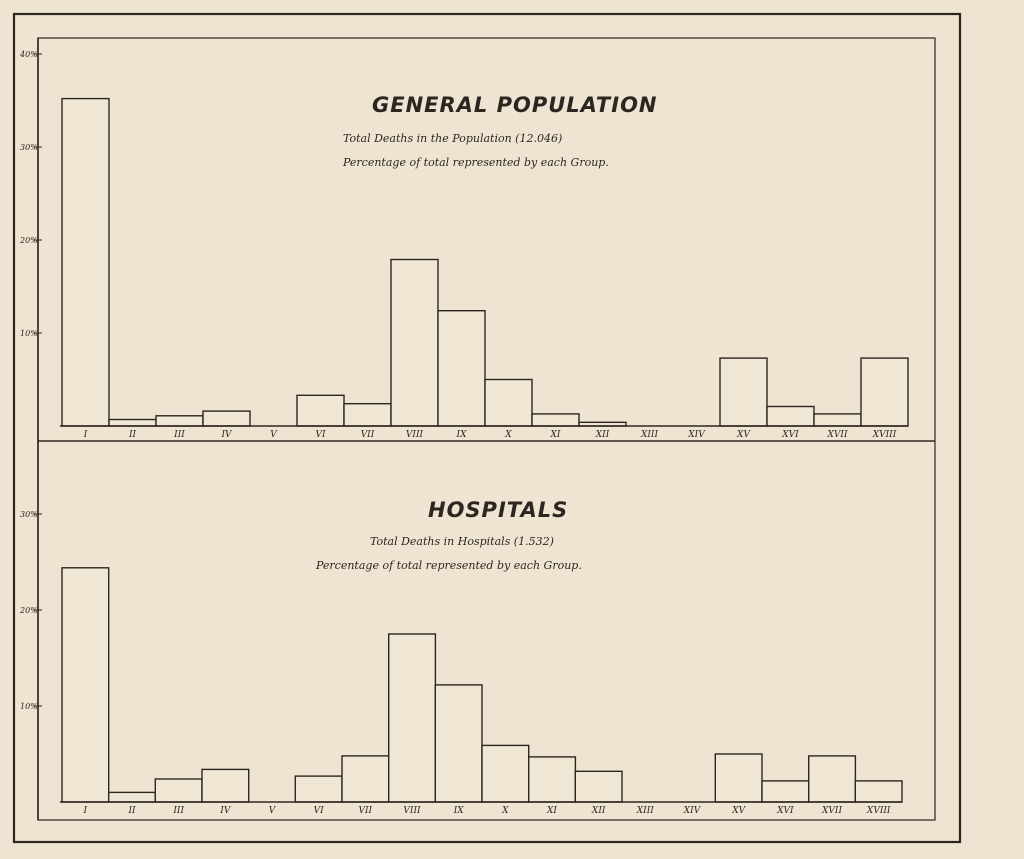  I want to click on chart-title: HOSPITALS, so click(498, 510).